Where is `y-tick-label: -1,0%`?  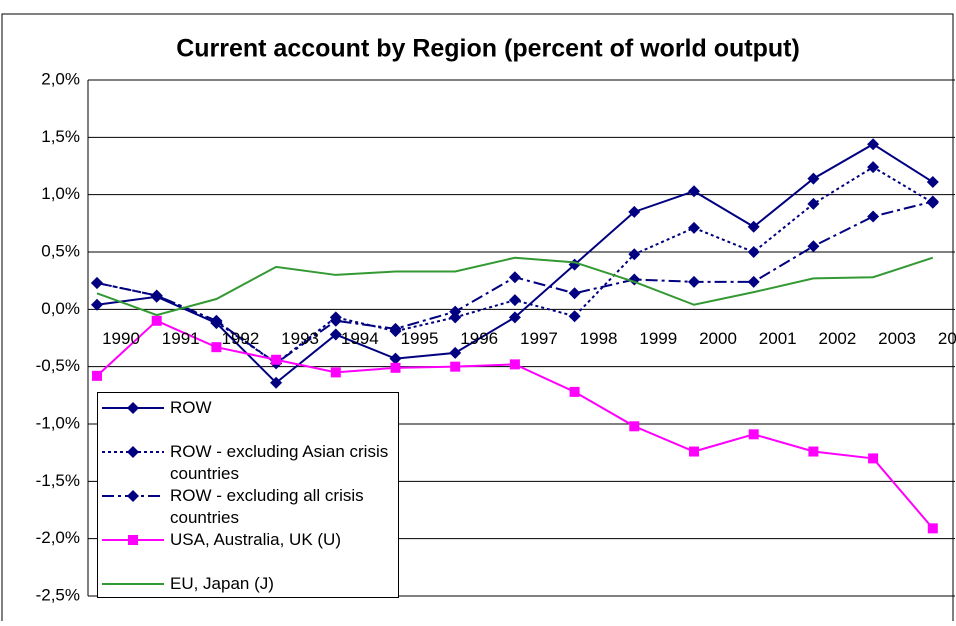 y-tick-label: -1,0% is located at coordinates (58, 422).